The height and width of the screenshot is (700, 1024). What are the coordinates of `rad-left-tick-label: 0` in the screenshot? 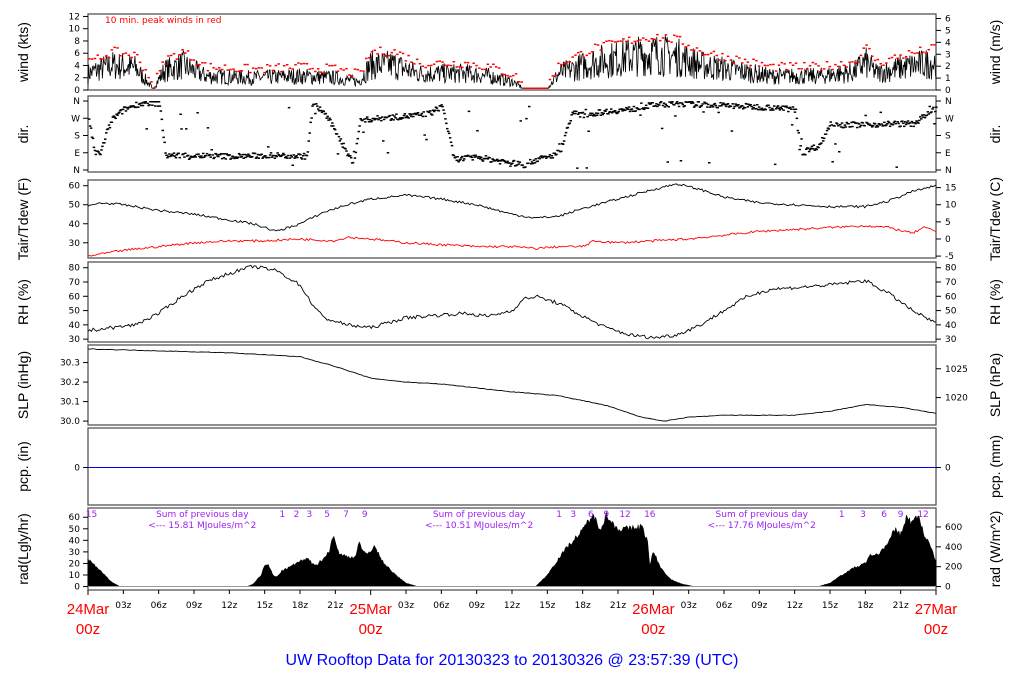 It's located at (77, 588).